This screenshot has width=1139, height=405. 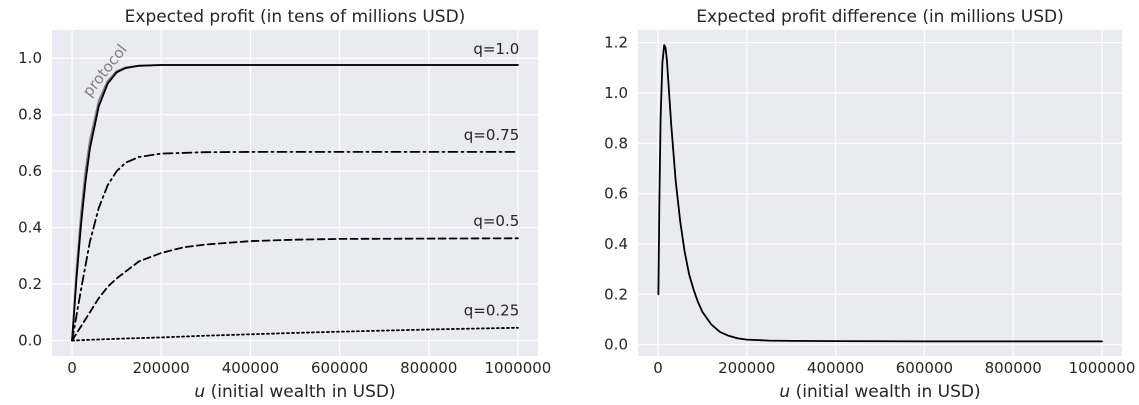 What do you see at coordinates (30, 171) in the screenshot?
I see `left-y-tick-label: 0.6` at bounding box center [30, 171].